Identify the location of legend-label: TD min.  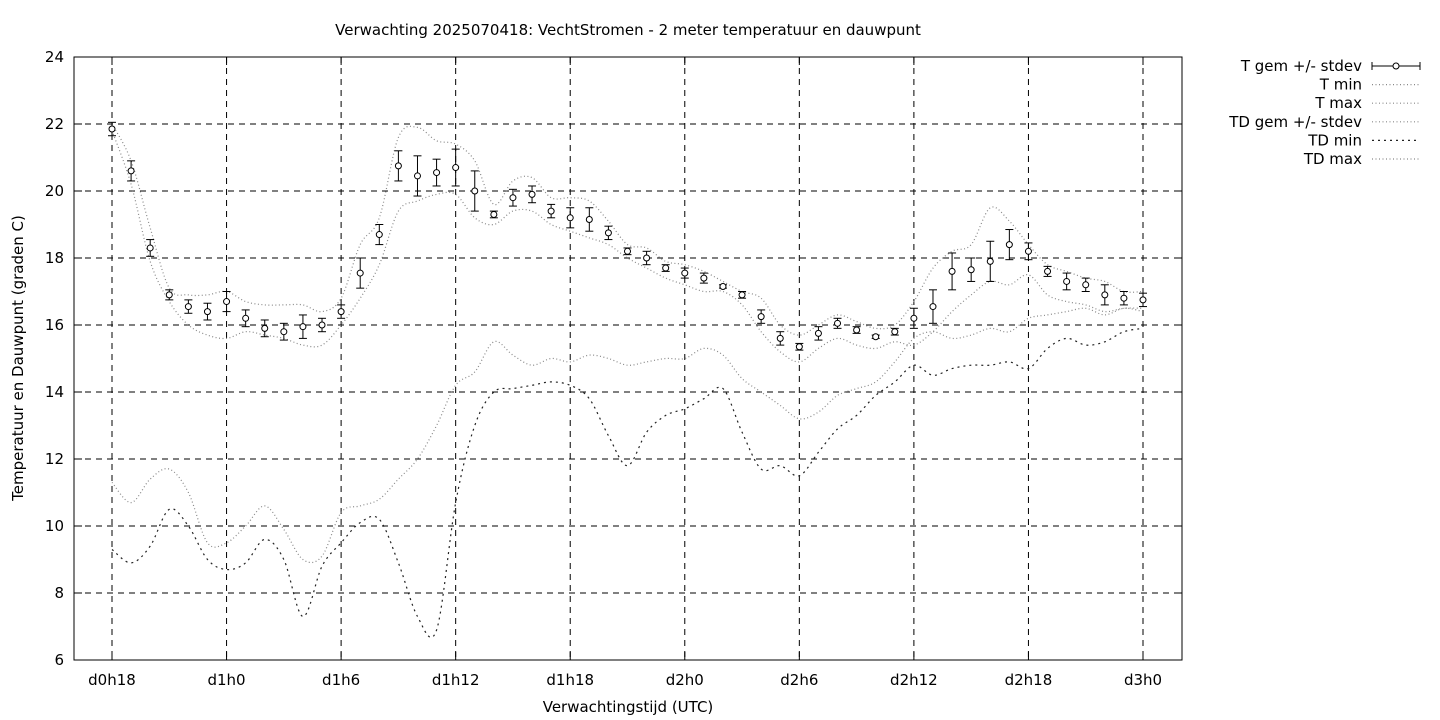
(1334, 140).